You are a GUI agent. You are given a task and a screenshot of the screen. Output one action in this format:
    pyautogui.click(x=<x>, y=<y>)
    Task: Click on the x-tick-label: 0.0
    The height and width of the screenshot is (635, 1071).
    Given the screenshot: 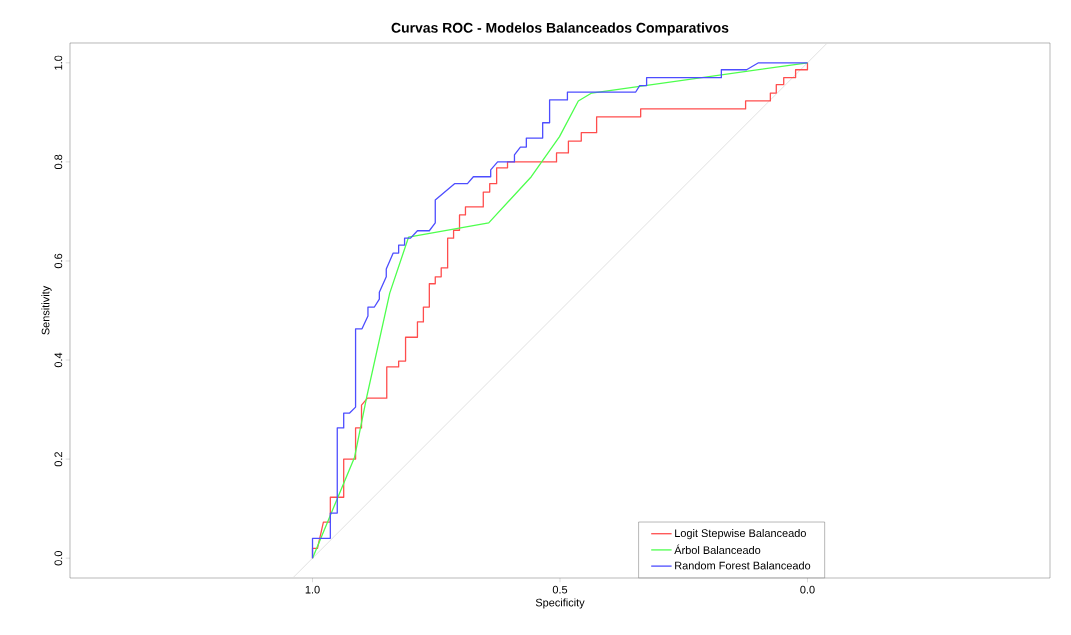 What is the action you would take?
    pyautogui.click(x=807, y=589)
    